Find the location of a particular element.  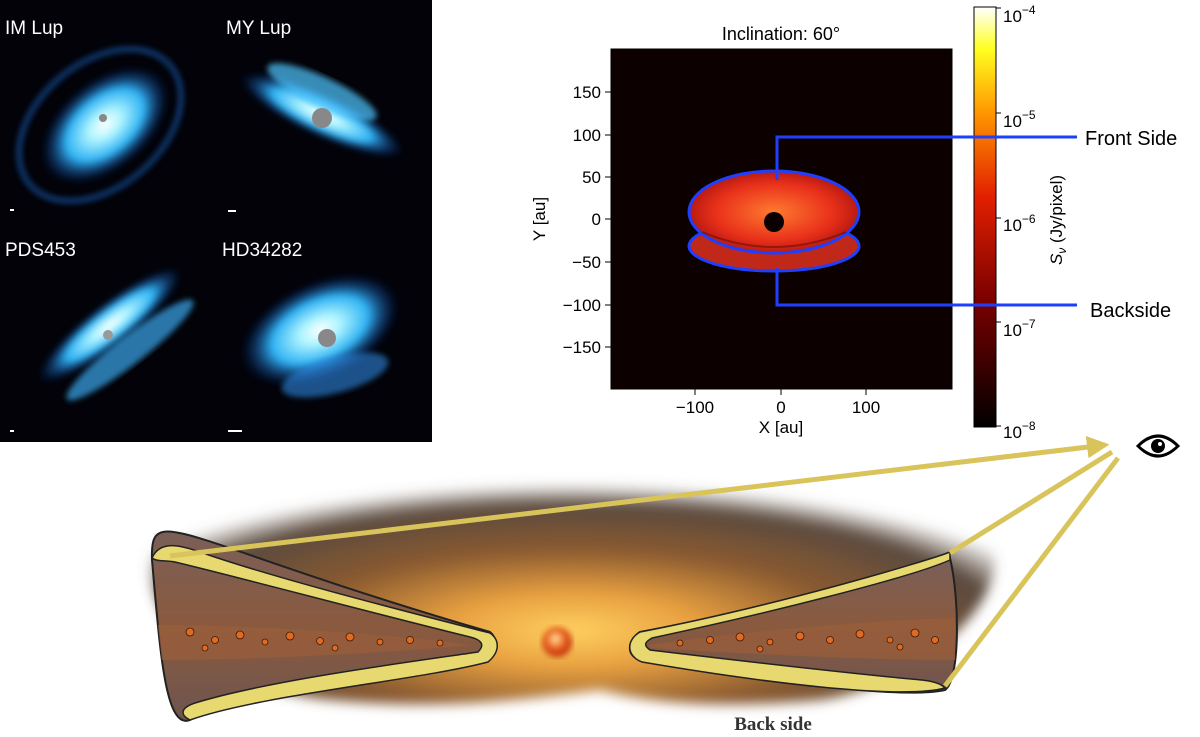

right-disk-surface is located at coordinates (790, 621).